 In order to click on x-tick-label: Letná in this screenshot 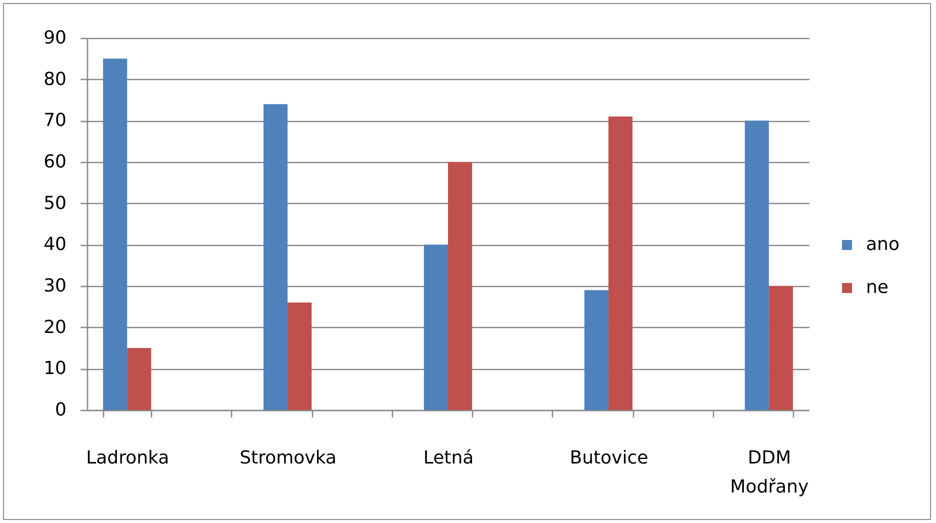, I will do `click(448, 458)`.